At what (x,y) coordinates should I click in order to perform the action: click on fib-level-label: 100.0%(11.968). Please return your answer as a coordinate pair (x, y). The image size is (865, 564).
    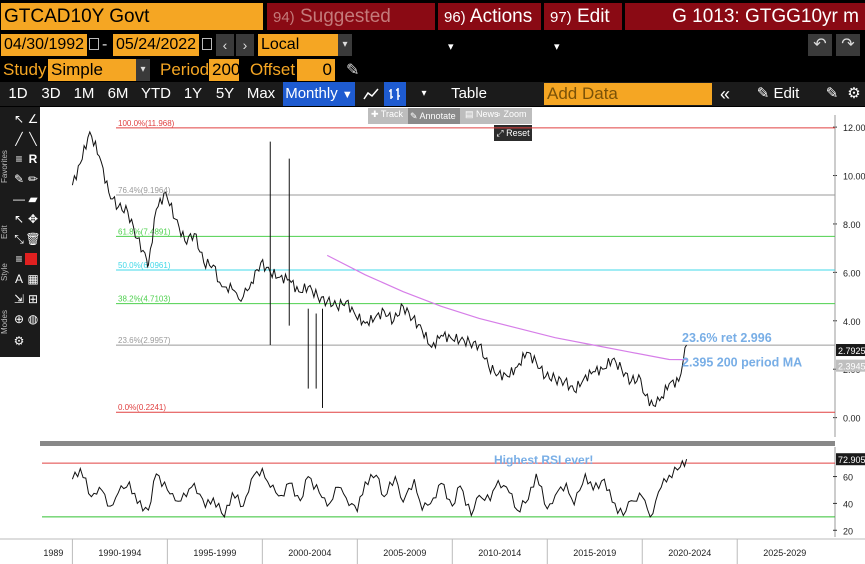
    Looking at the image, I should click on (146, 123).